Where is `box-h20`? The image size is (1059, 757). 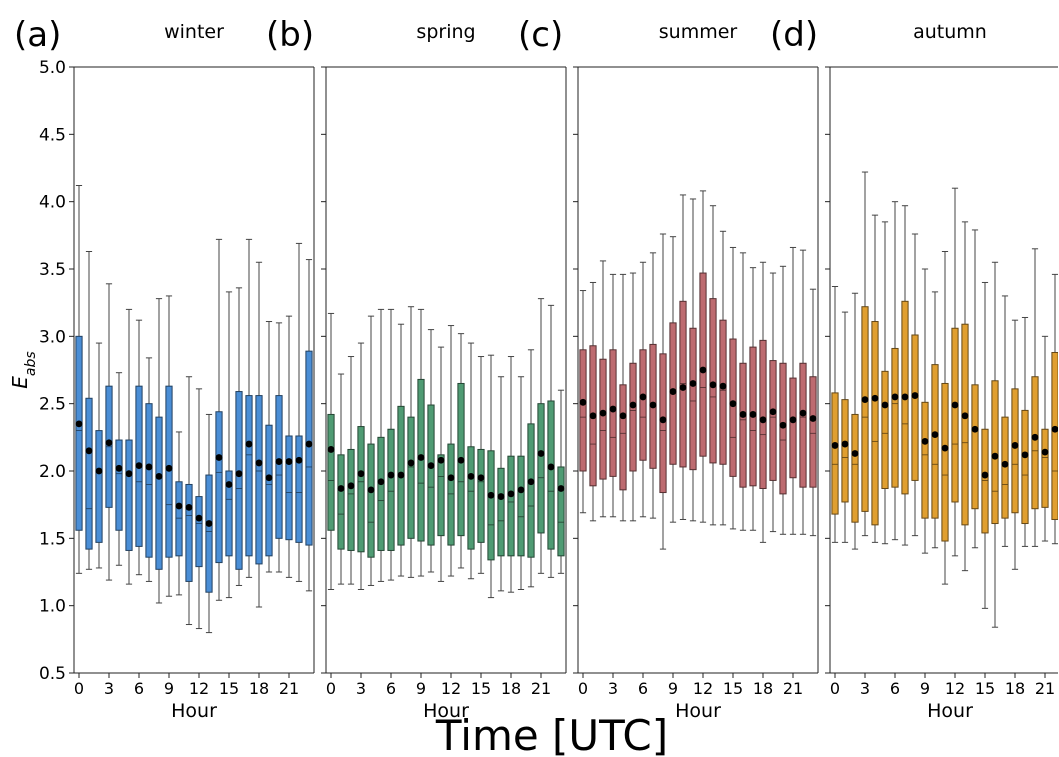
box-h20 is located at coordinates (1035, 443).